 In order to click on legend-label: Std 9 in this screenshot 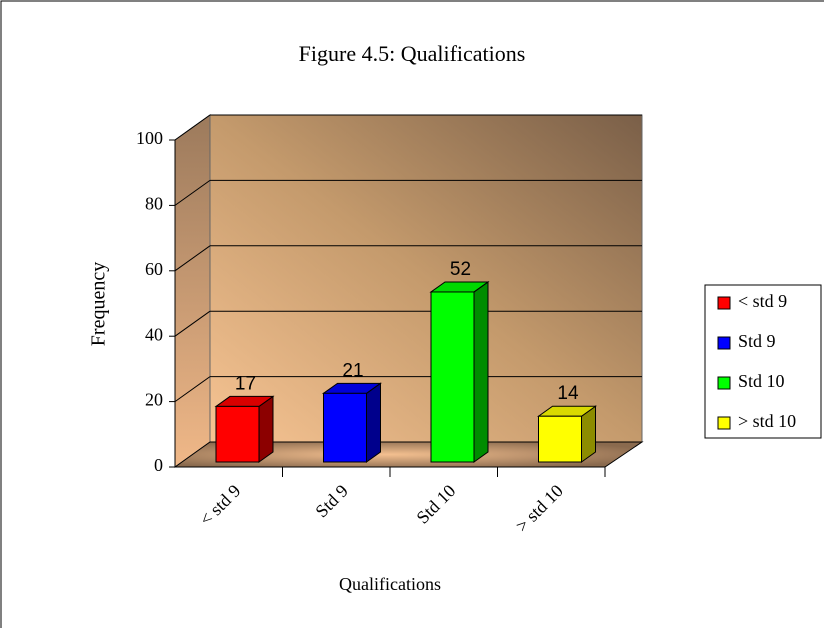, I will do `click(757, 341)`.